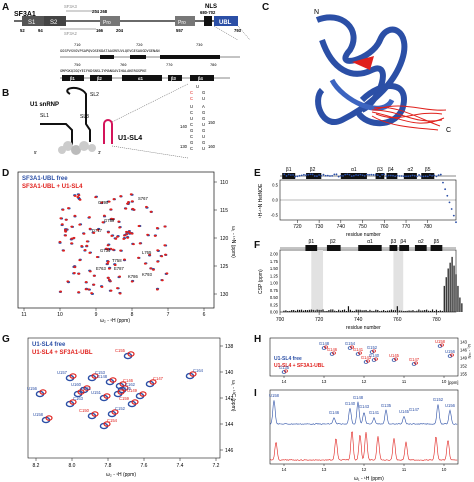 The width and height of the screenshot is (474, 482). What do you see at coordinates (44, 105) in the screenshot?
I see `u1-snrnp-label: U1 snRNP` at bounding box center [44, 105].